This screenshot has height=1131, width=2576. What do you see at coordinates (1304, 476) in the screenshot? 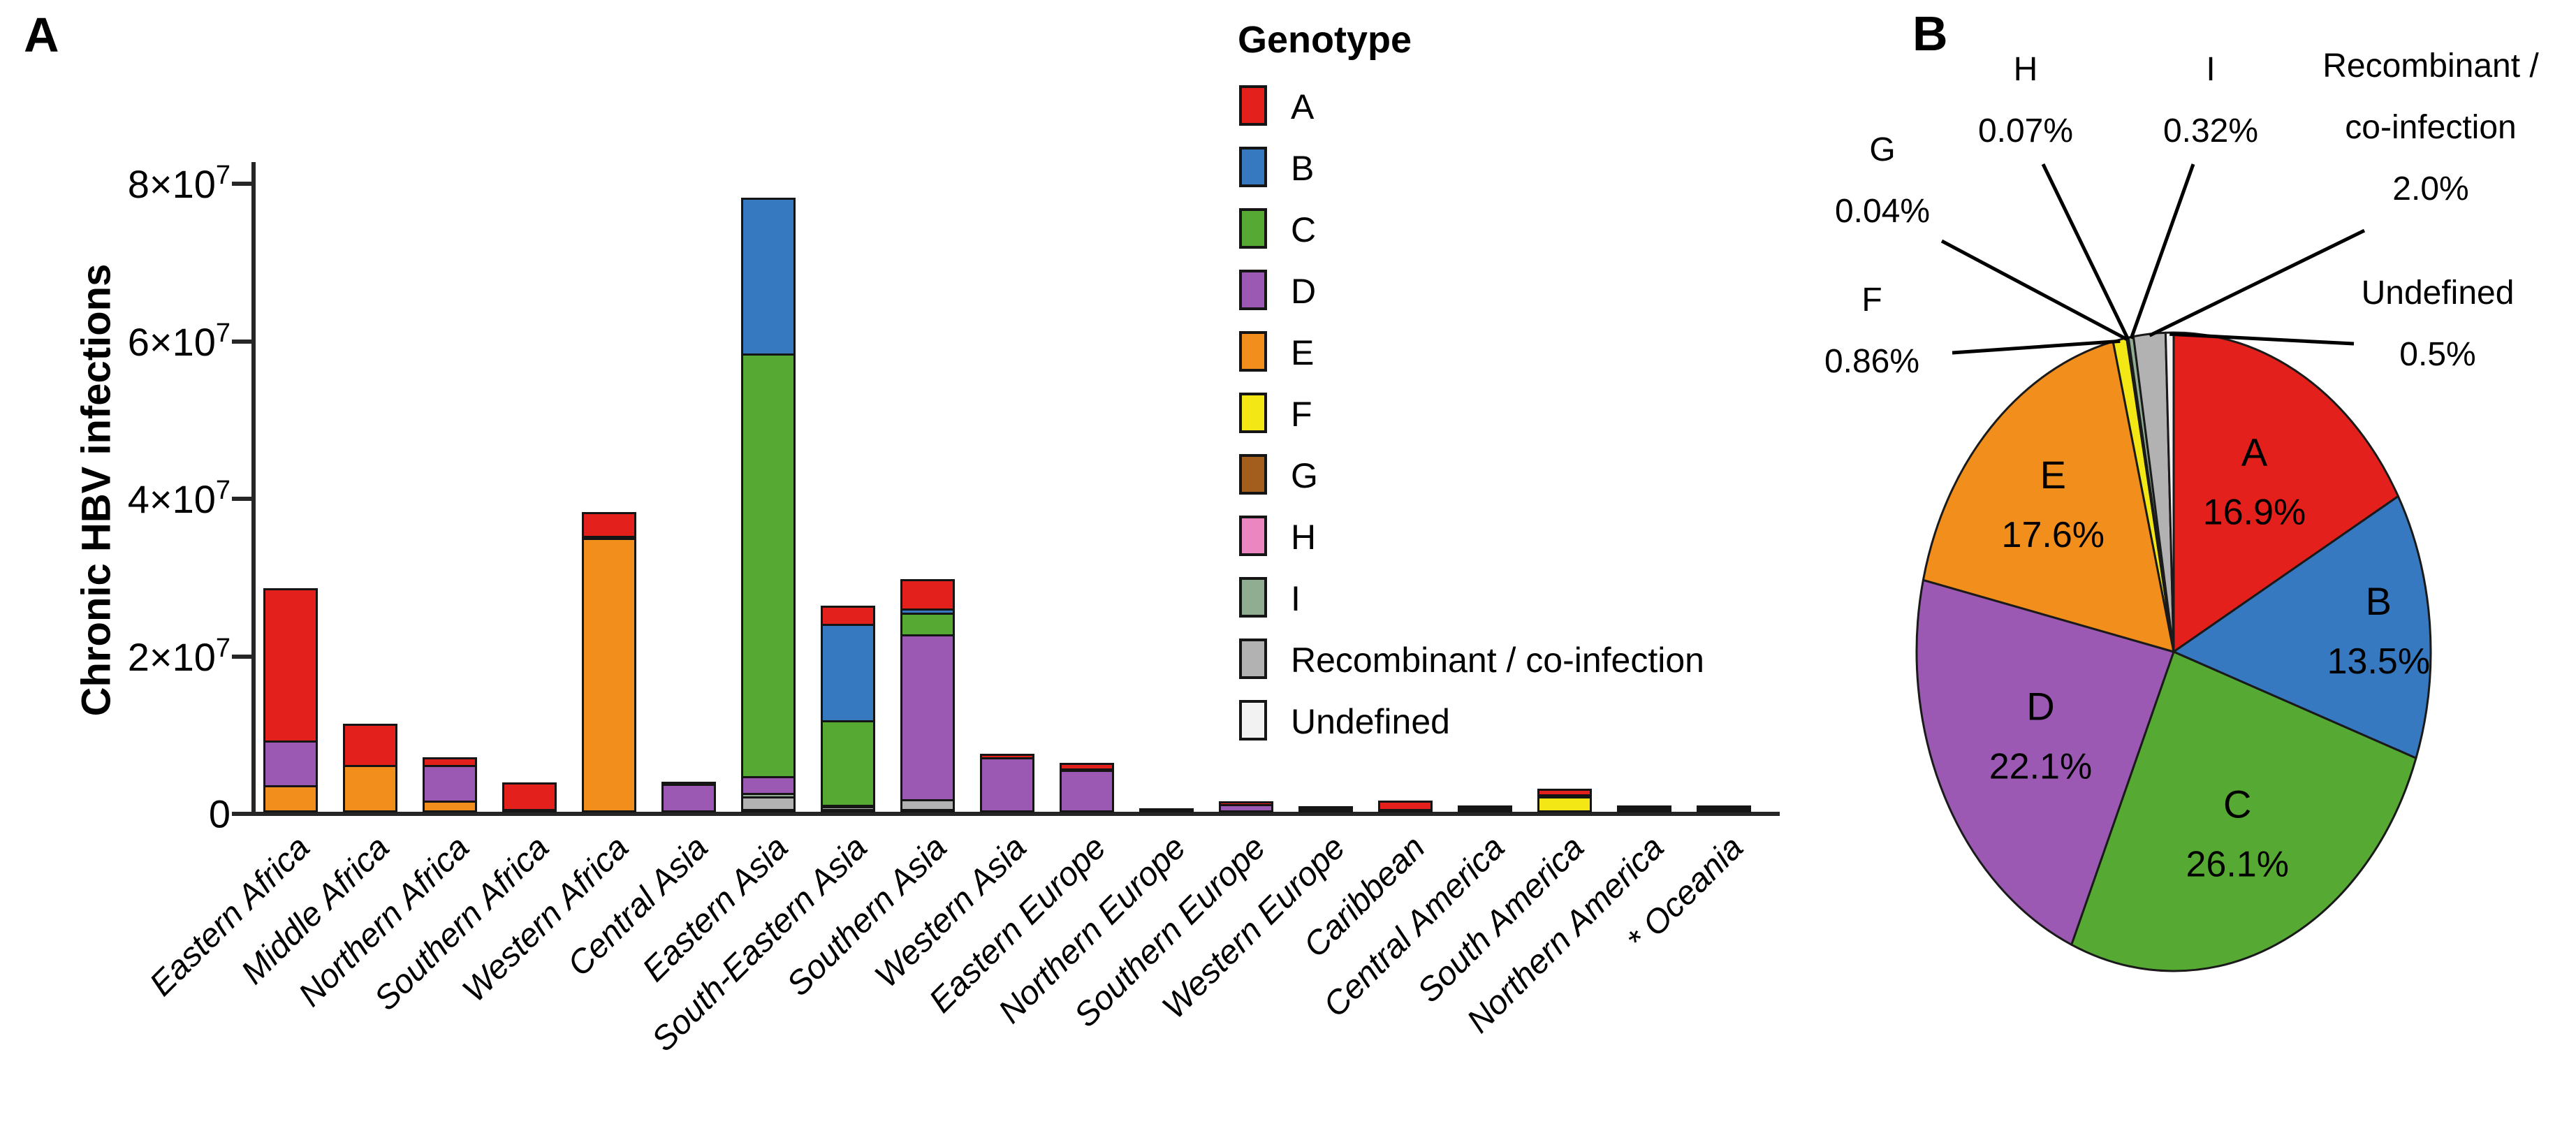
I see `legend-label: G` at bounding box center [1304, 476].